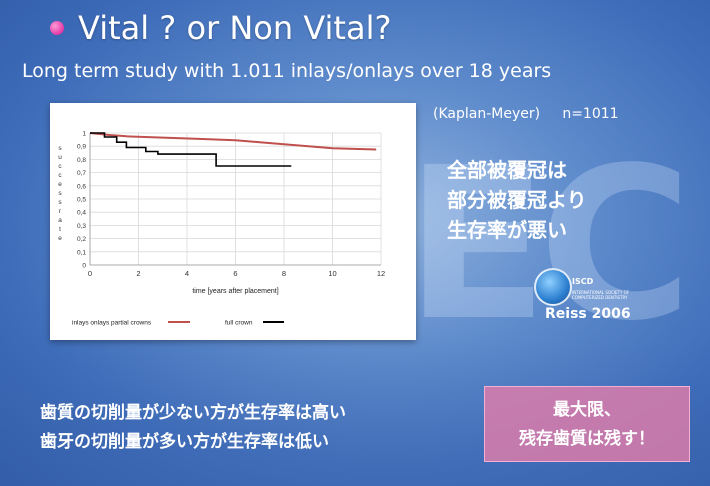 Image resolution: width=710 pixels, height=486 pixels. I want to click on y-tick-label: 0,2, so click(81, 239).